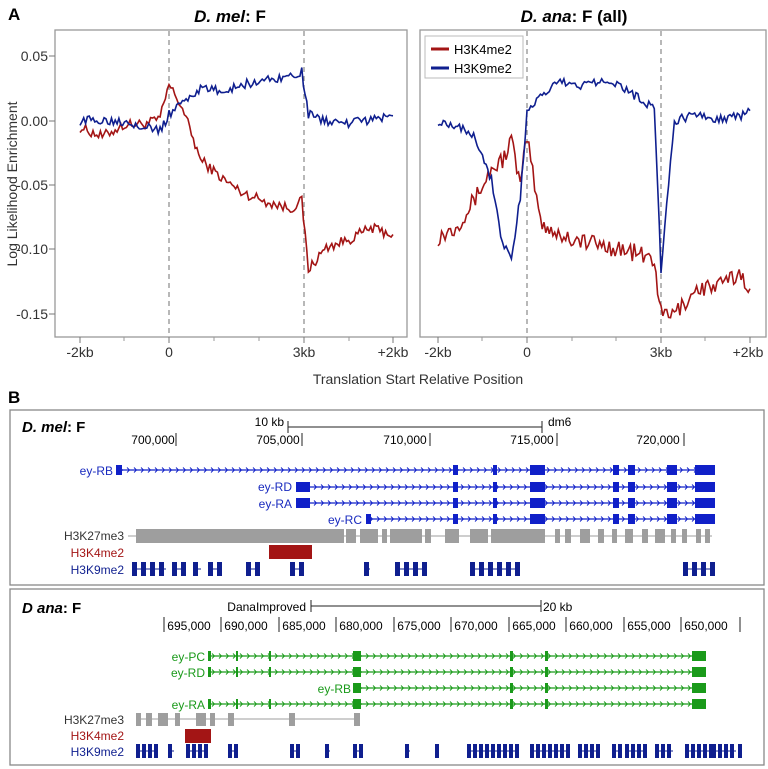  I want to click on coord-label: 720,000, so click(658, 440).